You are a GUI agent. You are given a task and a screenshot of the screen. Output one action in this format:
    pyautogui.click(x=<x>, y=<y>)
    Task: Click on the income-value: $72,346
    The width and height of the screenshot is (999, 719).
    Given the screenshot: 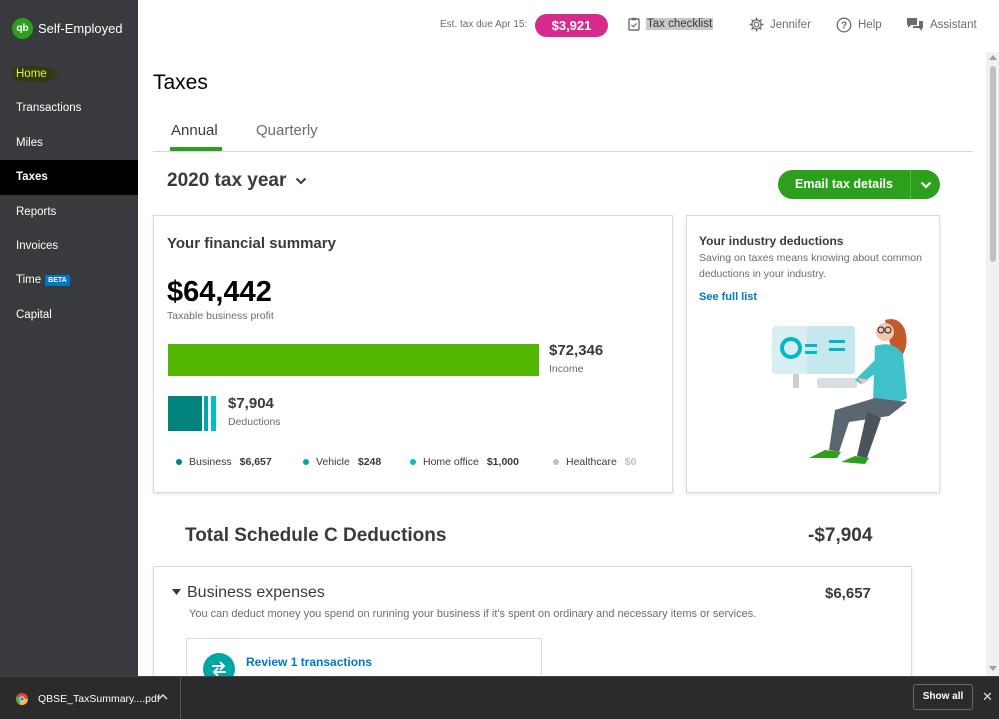 What is the action you would take?
    pyautogui.click(x=576, y=350)
    